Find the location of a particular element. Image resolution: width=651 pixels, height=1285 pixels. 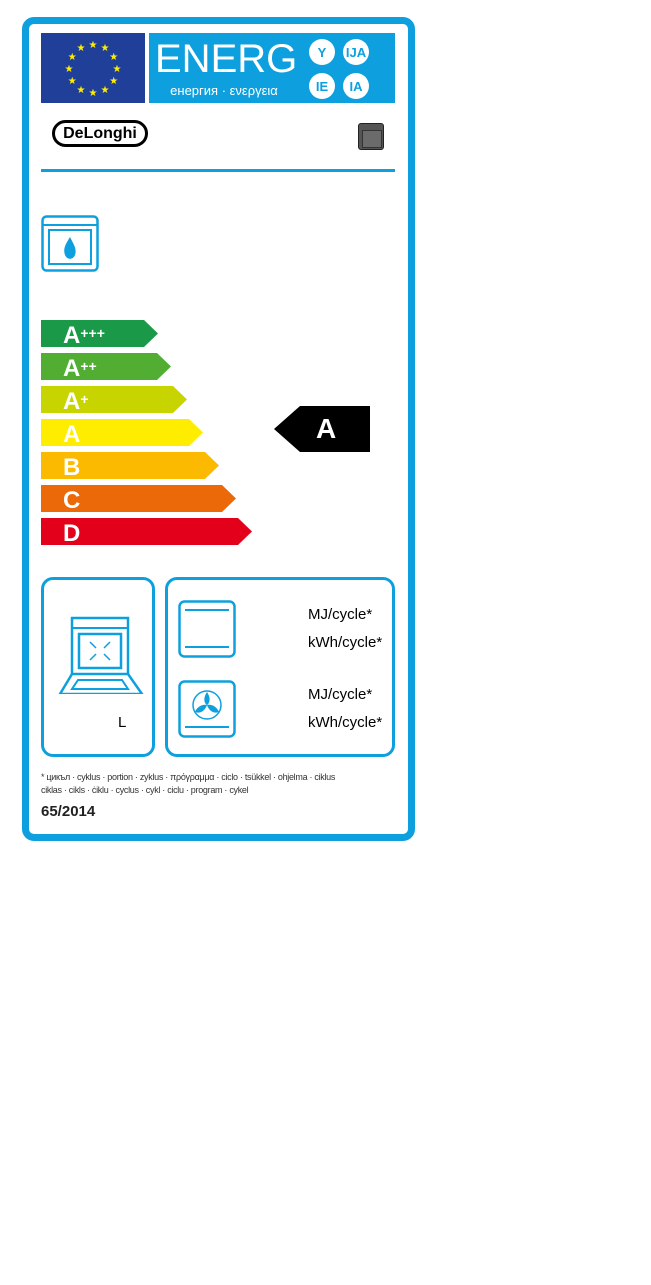

energy-subtitle: енергия · ενεργεια is located at coordinates (224, 90).